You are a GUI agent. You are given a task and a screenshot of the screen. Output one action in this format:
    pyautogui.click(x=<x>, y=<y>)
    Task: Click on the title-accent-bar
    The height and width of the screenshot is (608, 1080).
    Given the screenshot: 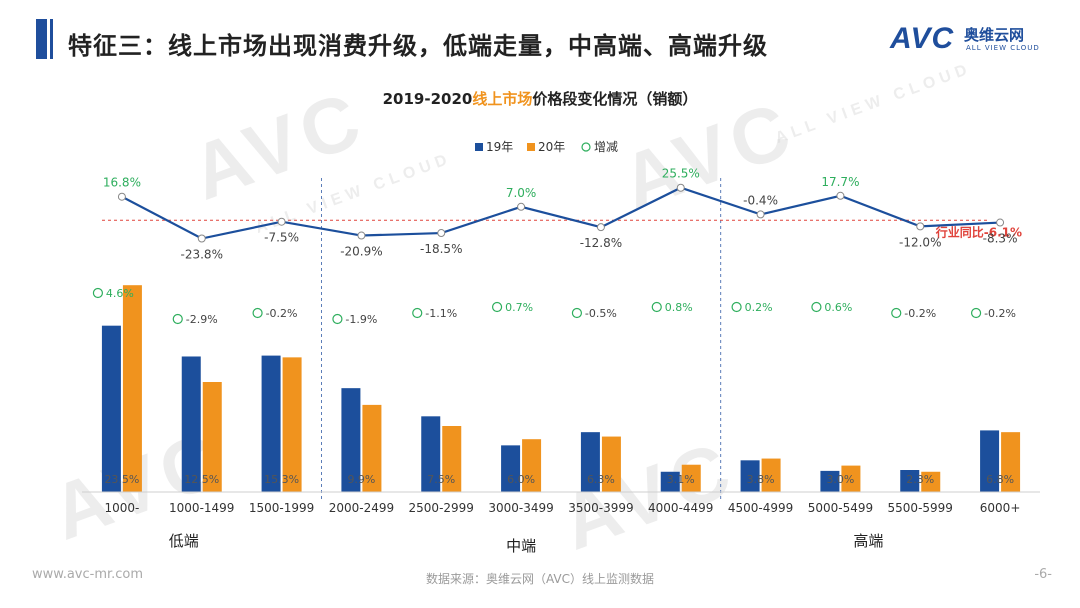 What is the action you would take?
    pyautogui.click(x=41, y=39)
    